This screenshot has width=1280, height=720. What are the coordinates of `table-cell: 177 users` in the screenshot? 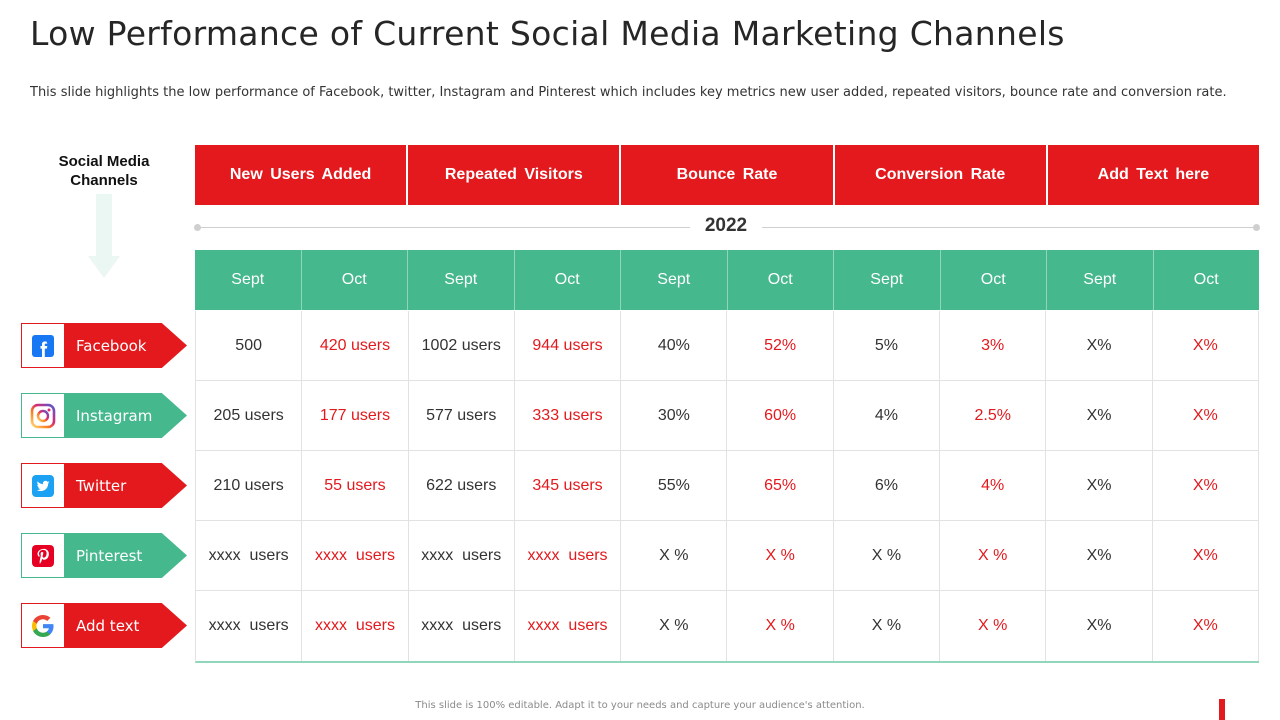 It's located at (355, 415).